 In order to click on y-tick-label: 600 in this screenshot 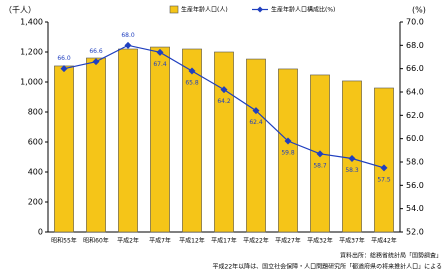, I will do `click(35, 142)`.